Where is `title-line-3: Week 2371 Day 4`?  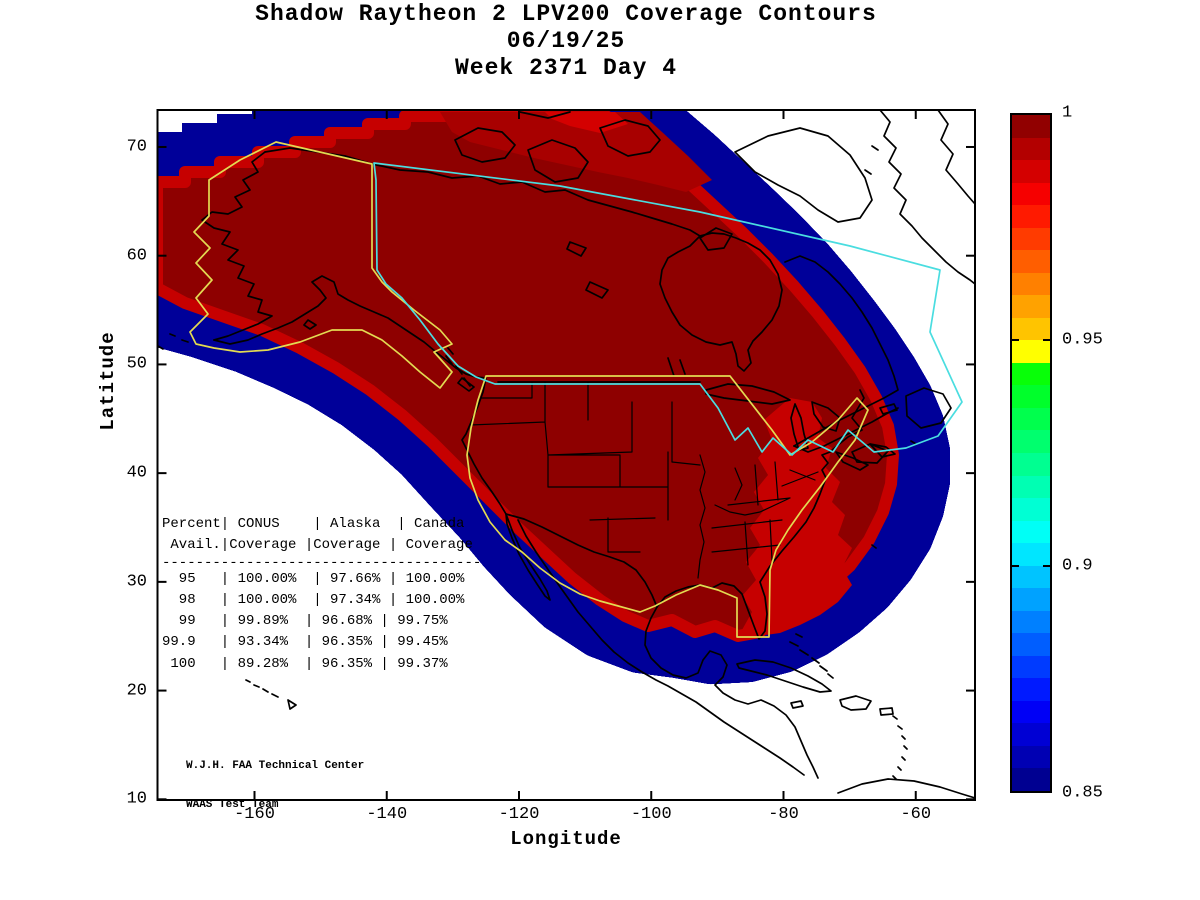
title-line-3: Week 2371 Day 4 is located at coordinates (566, 68).